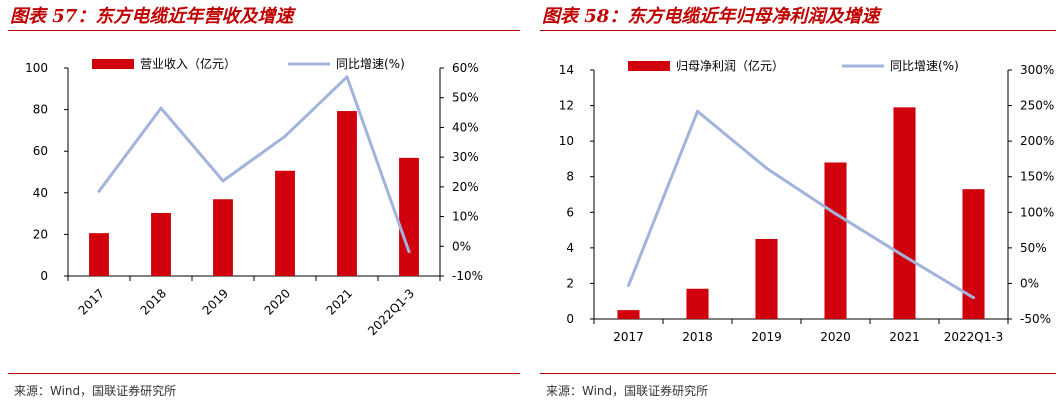 The image size is (1064, 403). Describe the element at coordinates (1037, 141) in the screenshot. I see `y-right-tick-label: 200%` at that location.